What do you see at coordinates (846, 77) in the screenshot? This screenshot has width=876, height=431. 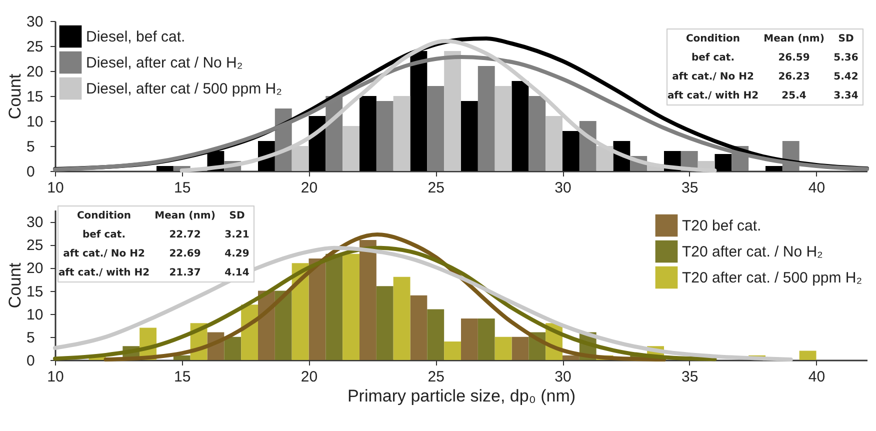 I see `annotation: 5.42` at bounding box center [846, 77].